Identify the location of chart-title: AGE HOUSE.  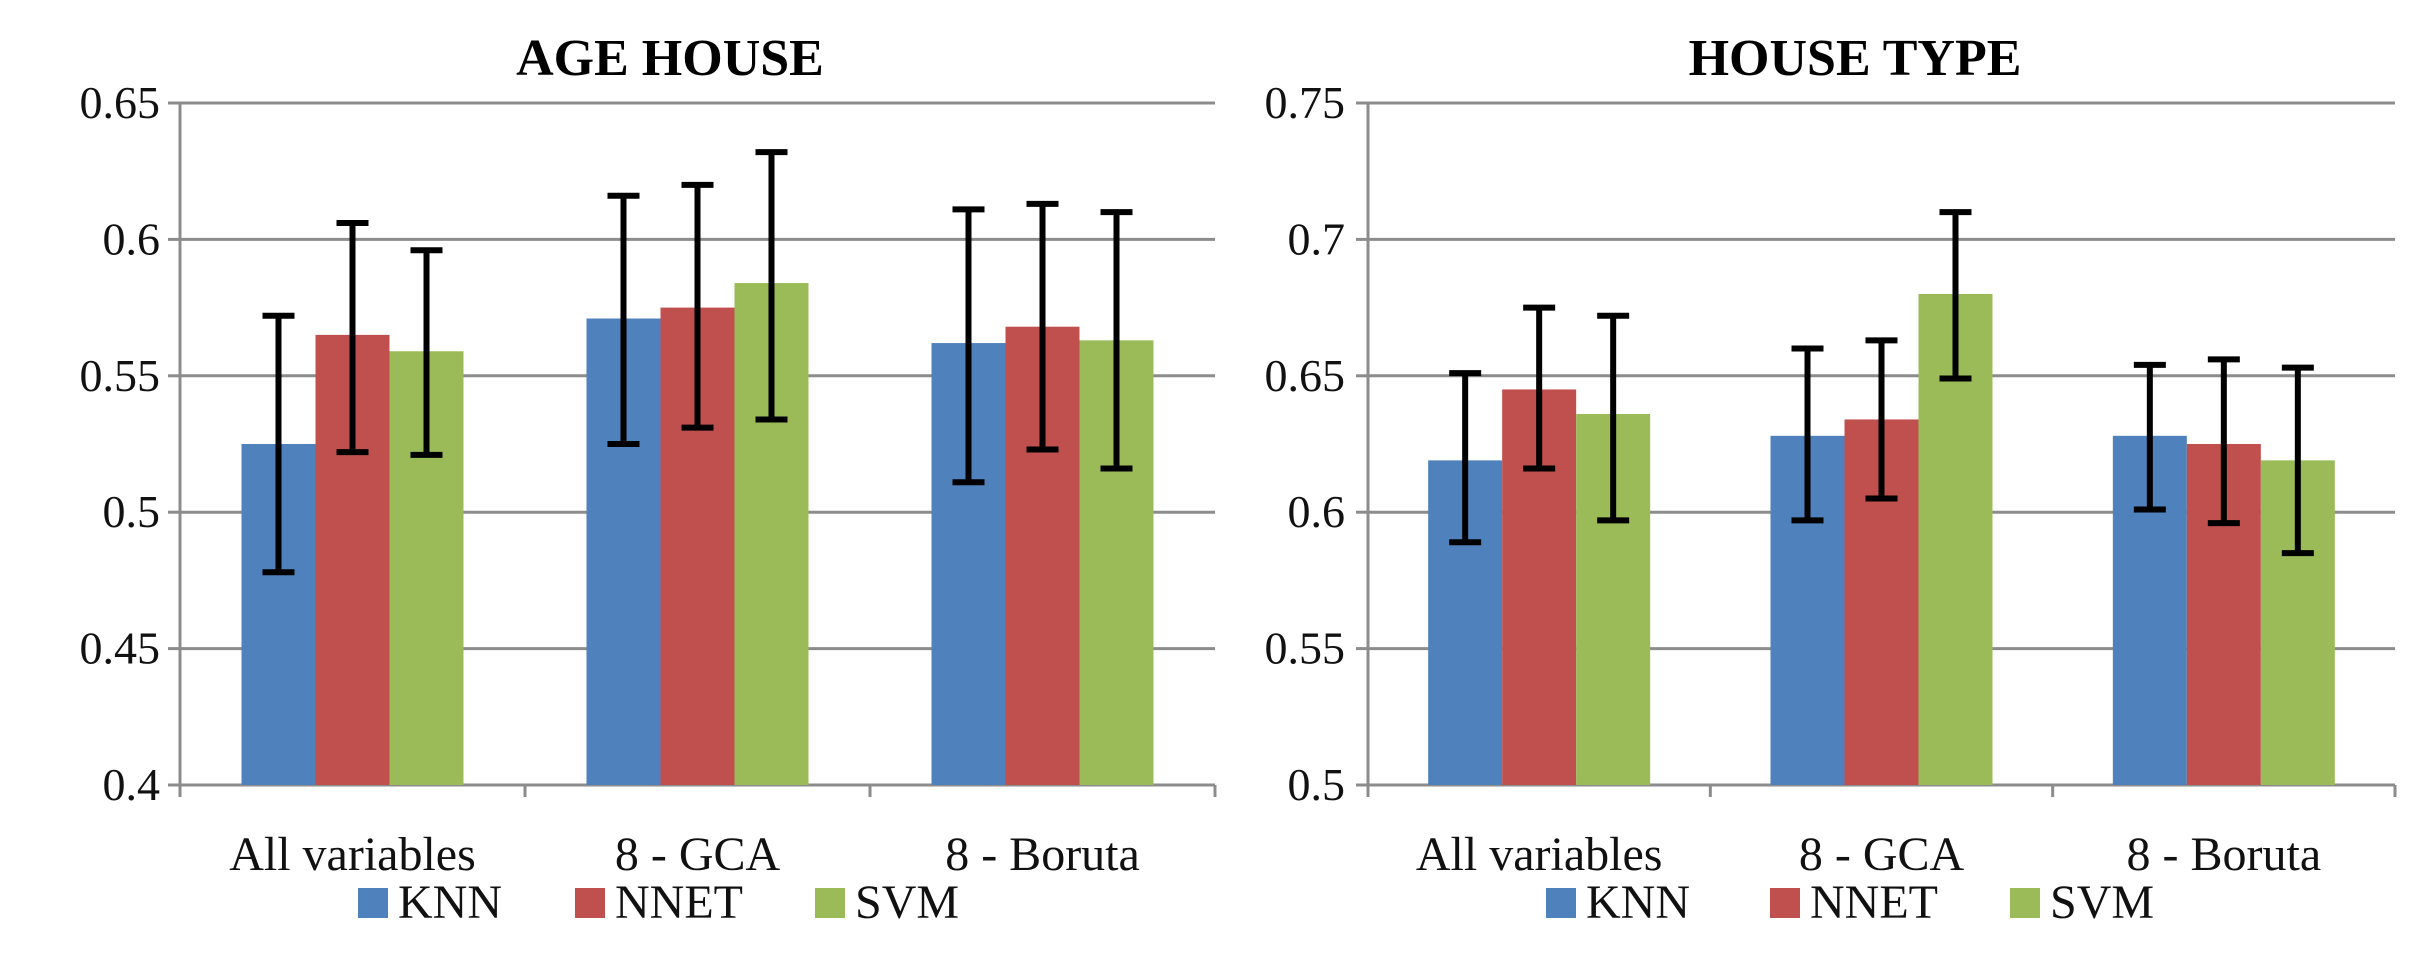
(670, 58).